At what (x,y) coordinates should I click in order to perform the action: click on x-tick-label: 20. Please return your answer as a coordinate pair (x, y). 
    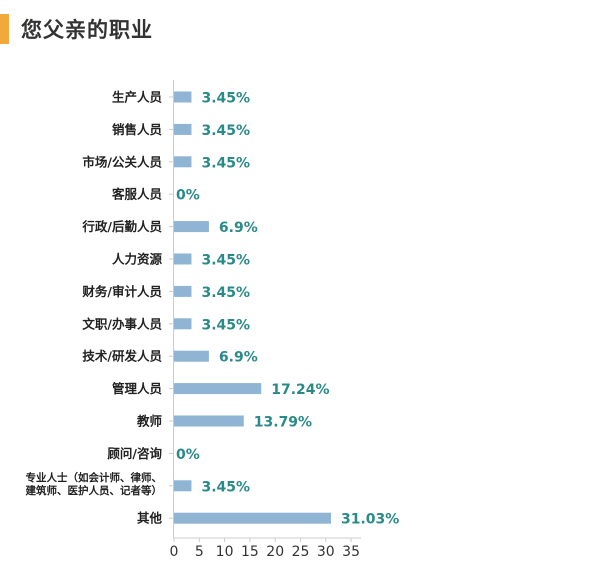
    Looking at the image, I should click on (275, 552).